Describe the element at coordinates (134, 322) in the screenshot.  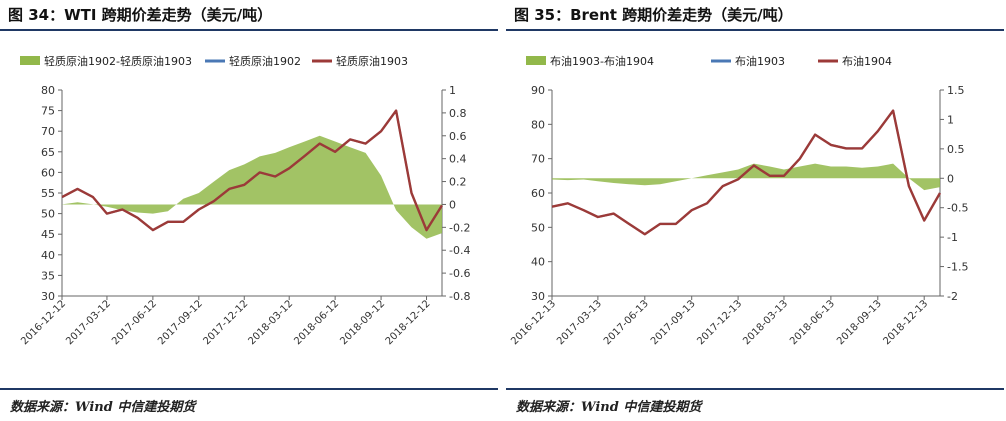
I see `x-tick-label: 2017-06-12` at that location.